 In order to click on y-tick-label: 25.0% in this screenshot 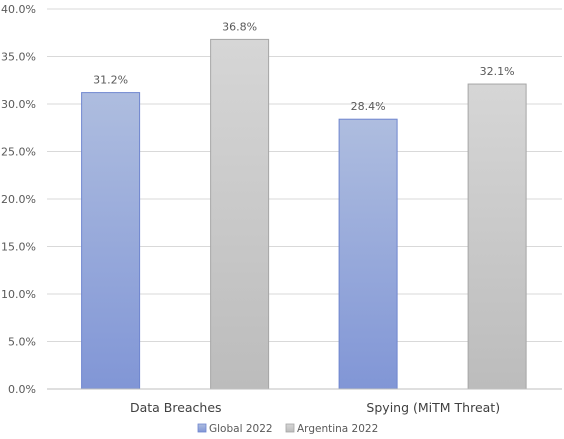, I will do `click(18, 152)`.